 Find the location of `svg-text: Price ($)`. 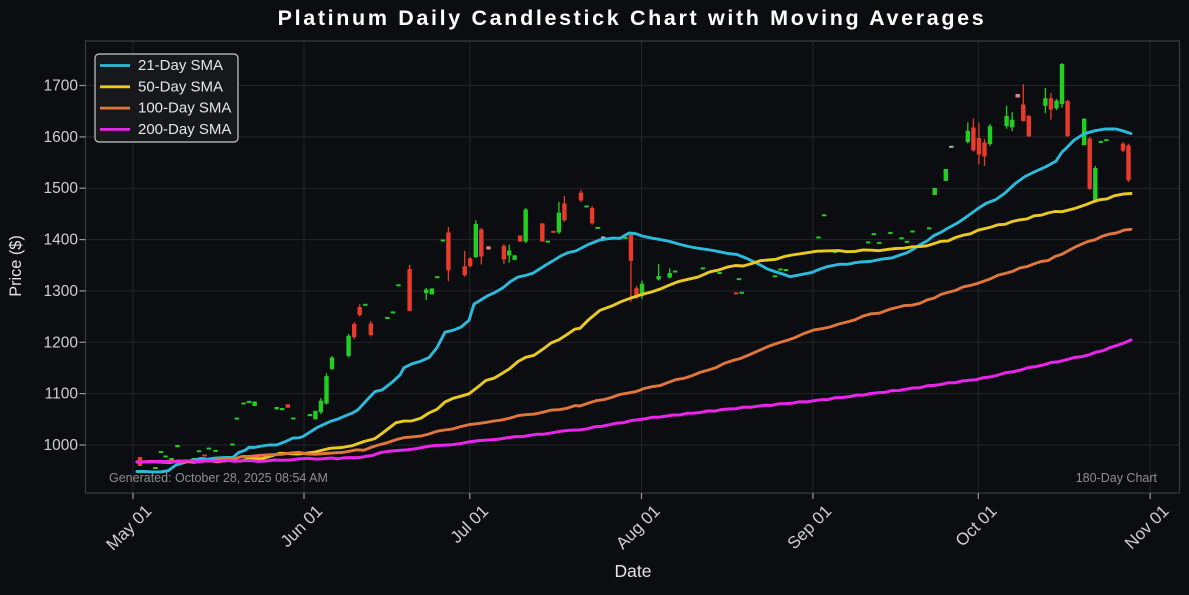

svg-text: Price ($) is located at coordinates (16, 266).